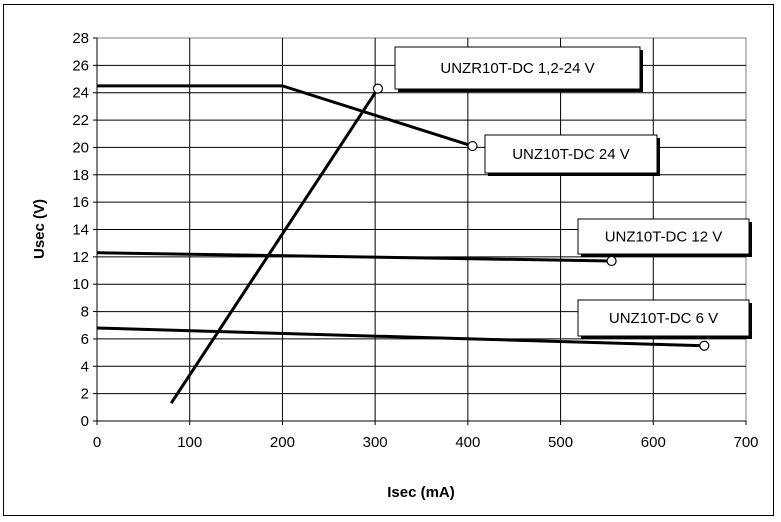  I want to click on x-tick-label: 500, so click(560, 442).